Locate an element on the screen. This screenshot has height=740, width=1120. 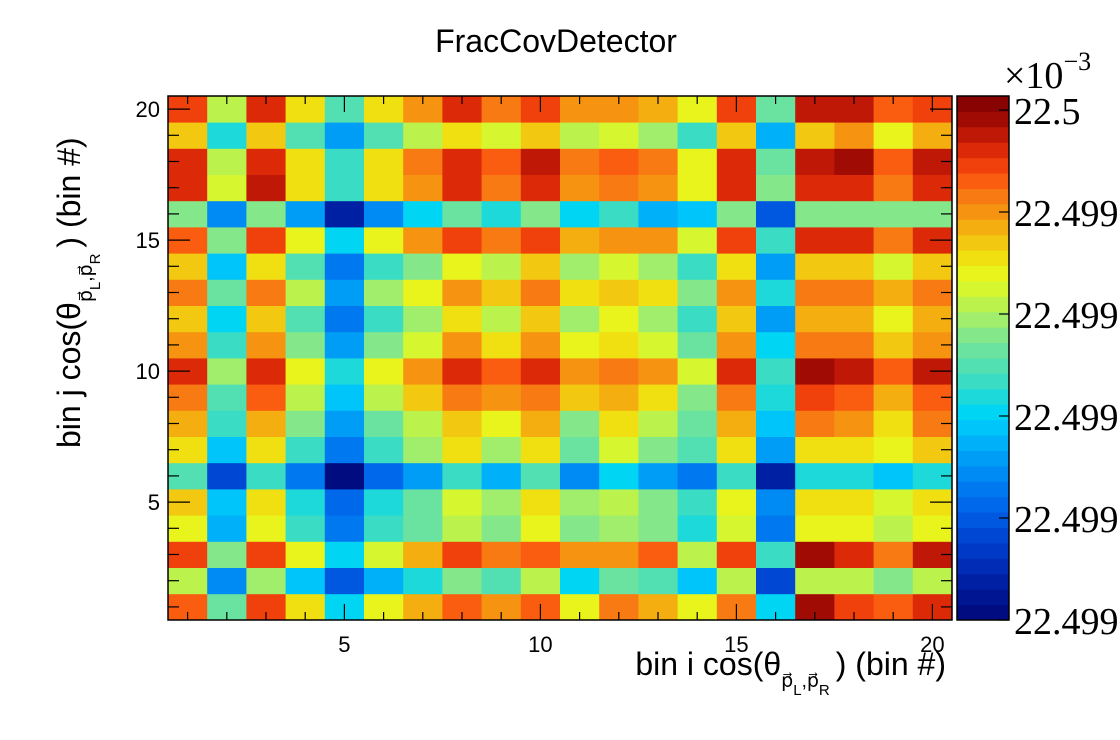
x-axis-title: bin i cos(θp⃗L,p⃗R) (bin #) is located at coordinates (790, 672).